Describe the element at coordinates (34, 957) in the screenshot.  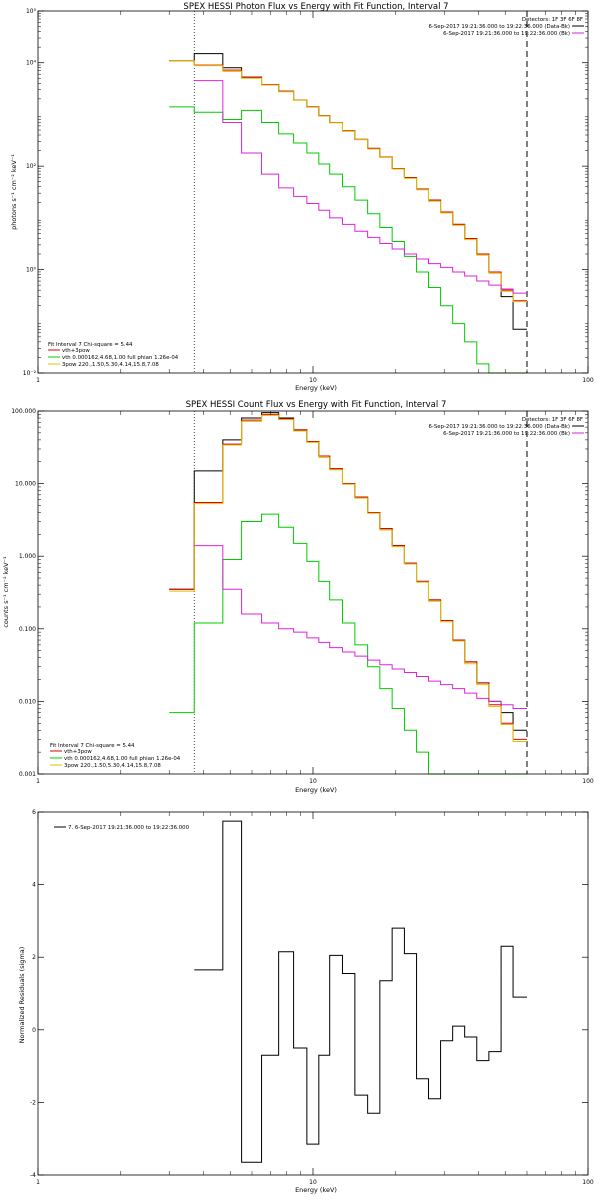
I see `y-tick-label: 2` at that location.